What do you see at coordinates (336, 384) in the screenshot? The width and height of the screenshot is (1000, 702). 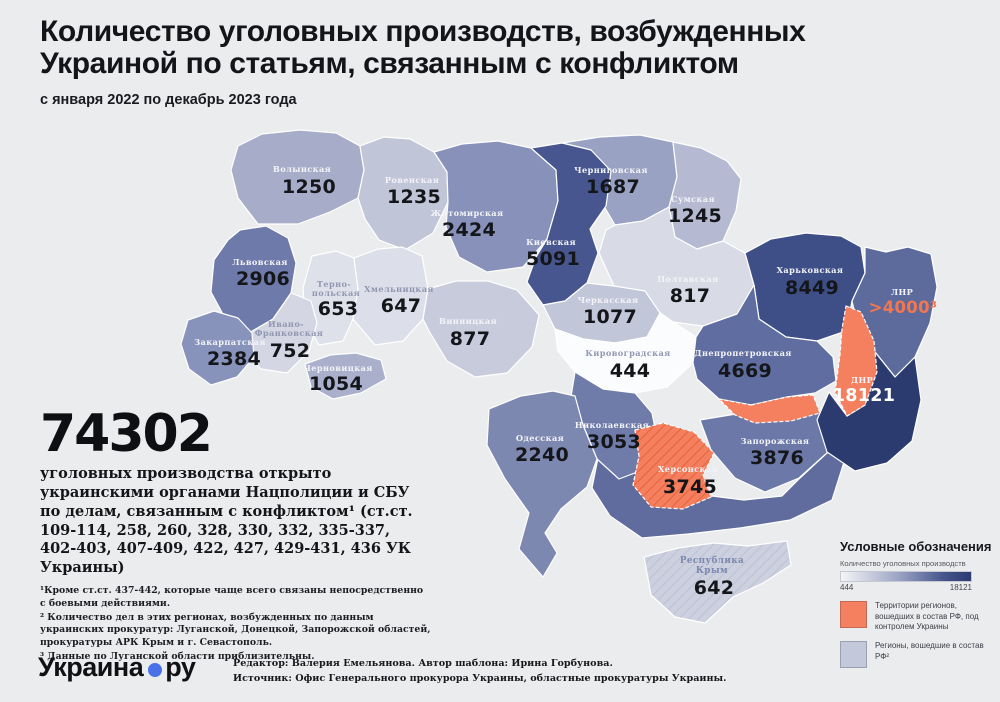 I see `svg-text: 1054` at bounding box center [336, 384].